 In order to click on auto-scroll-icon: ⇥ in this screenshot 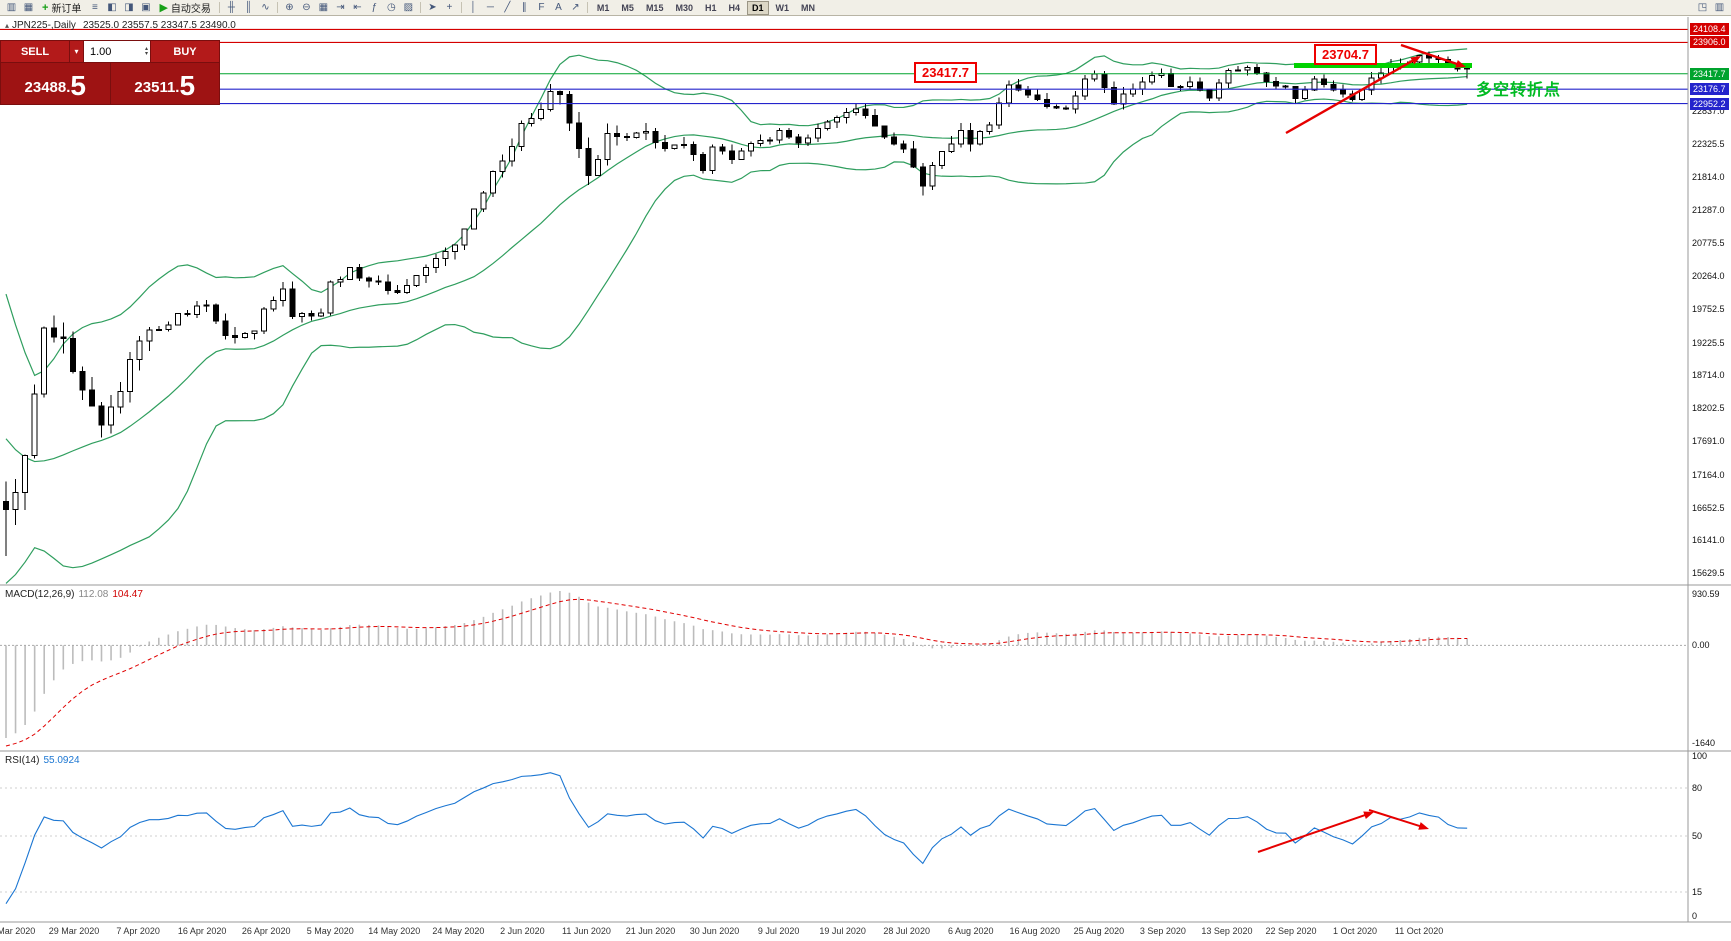, I will do `click(340, 7)`.